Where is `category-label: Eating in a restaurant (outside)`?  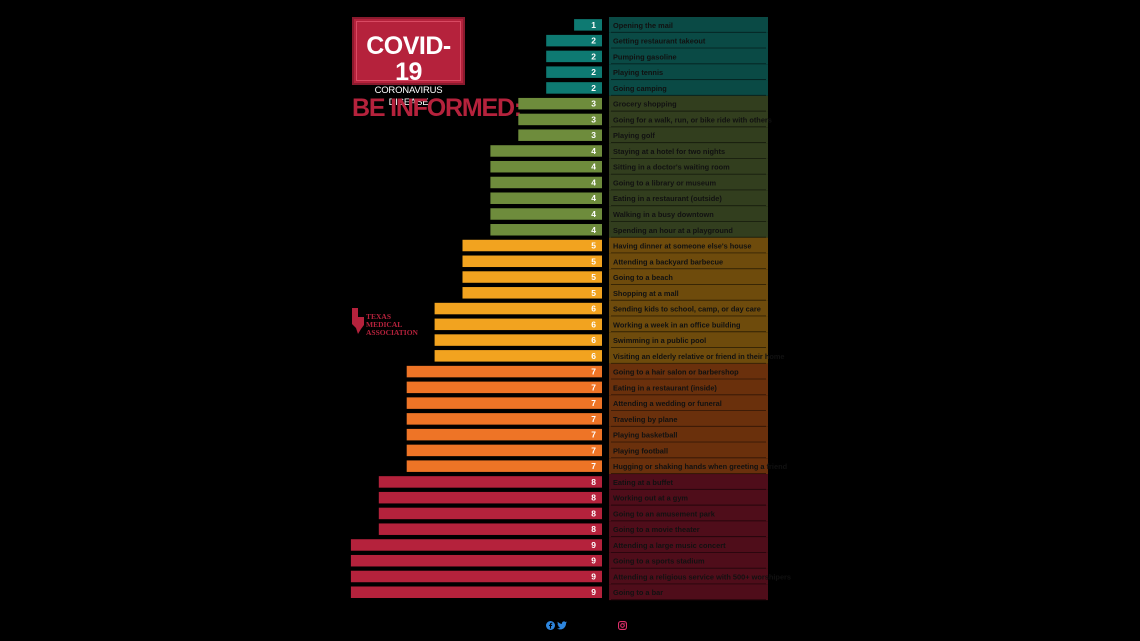 category-label: Eating in a restaurant (outside) is located at coordinates (667, 198).